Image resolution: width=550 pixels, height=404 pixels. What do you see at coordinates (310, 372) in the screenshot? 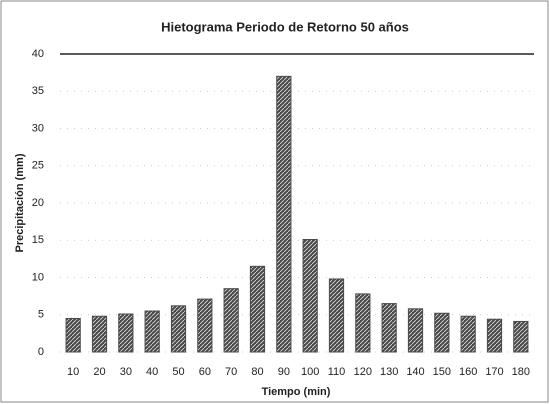
I see `x-tick-label: 100` at bounding box center [310, 372].